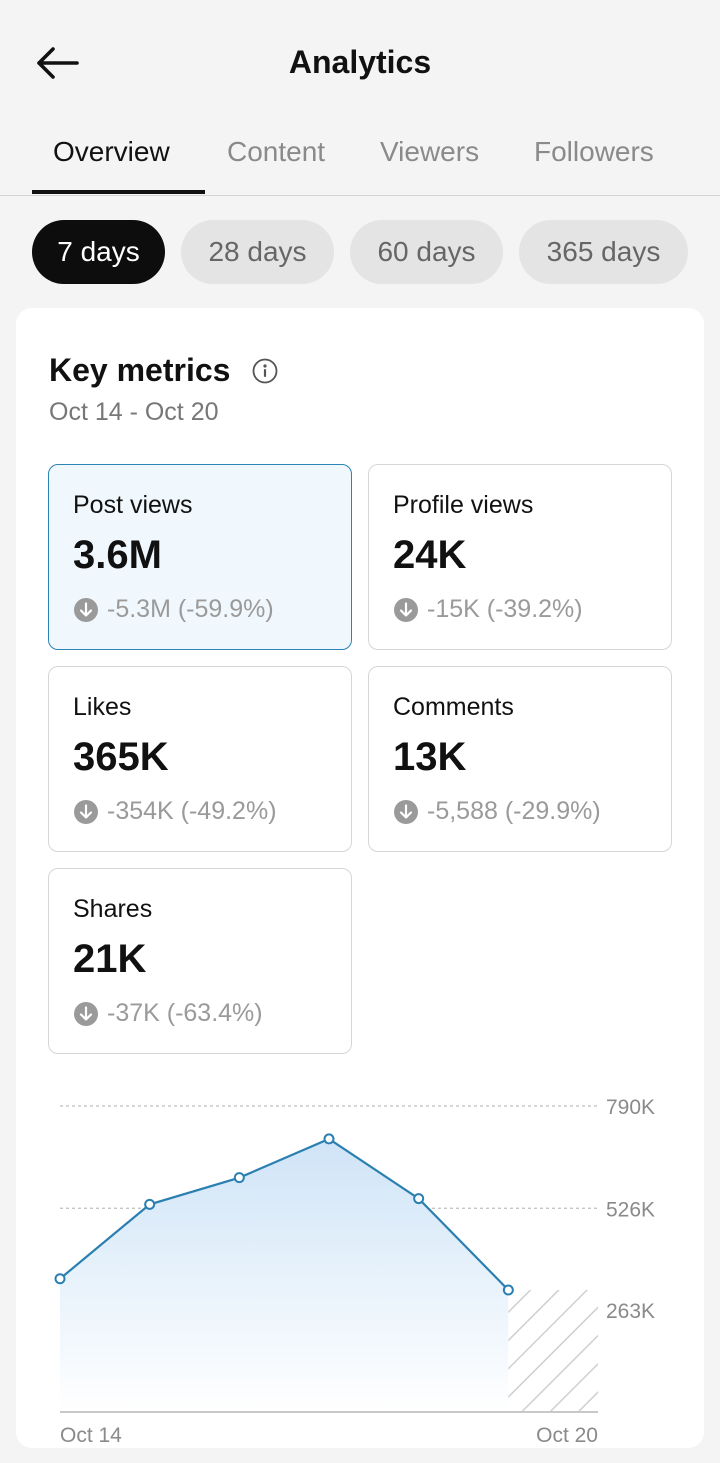 Image resolution: width=720 pixels, height=1463 pixels. I want to click on metric-label: Comments, so click(453, 707).